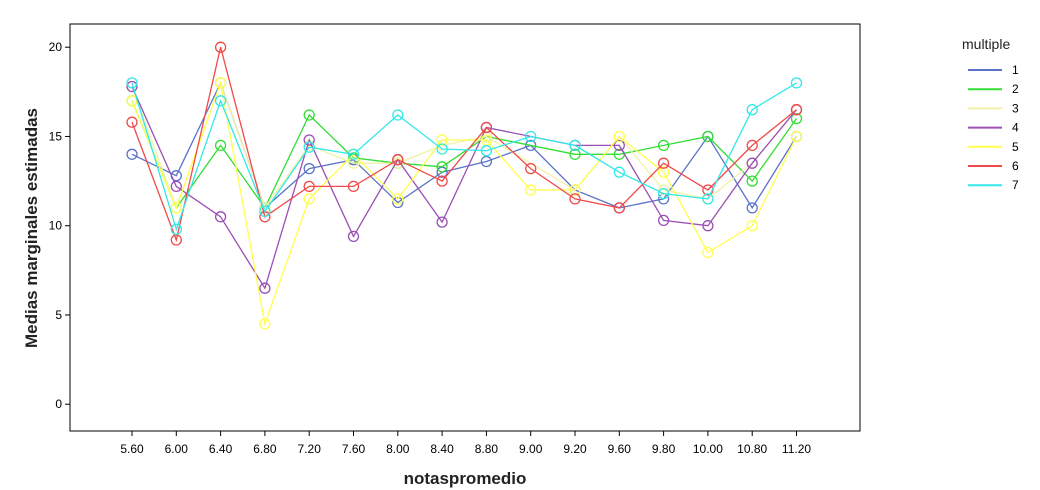 The image size is (1040, 490). I want to click on x-axis-title: notaspromedio, so click(465, 478).